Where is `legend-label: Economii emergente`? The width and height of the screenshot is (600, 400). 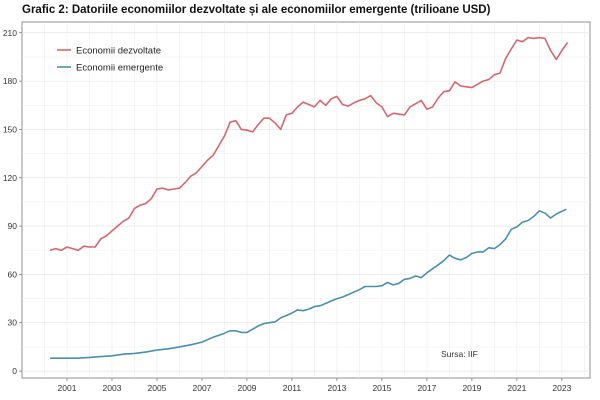 legend-label: Economii emergente is located at coordinates (119, 68).